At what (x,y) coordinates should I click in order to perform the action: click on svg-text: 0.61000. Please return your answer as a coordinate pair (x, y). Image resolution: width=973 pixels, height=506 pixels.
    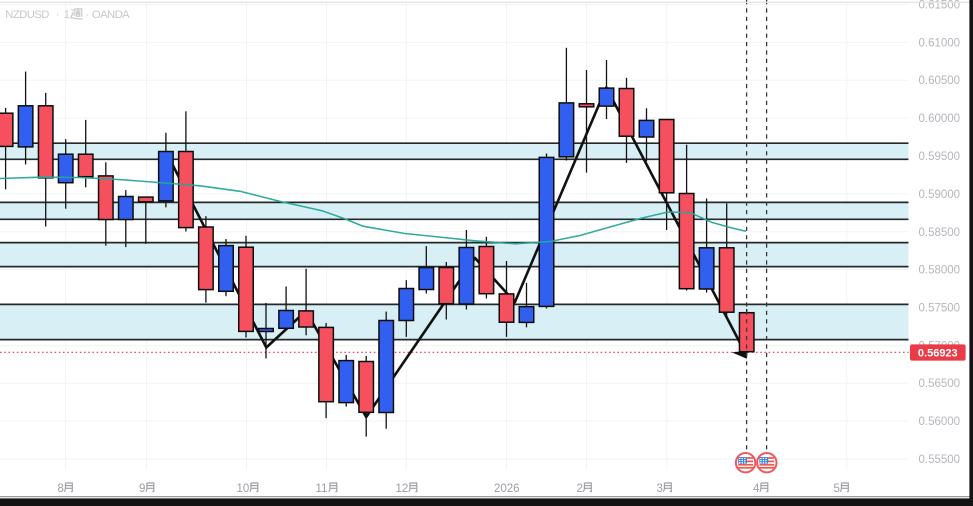
    Looking at the image, I should click on (940, 43).